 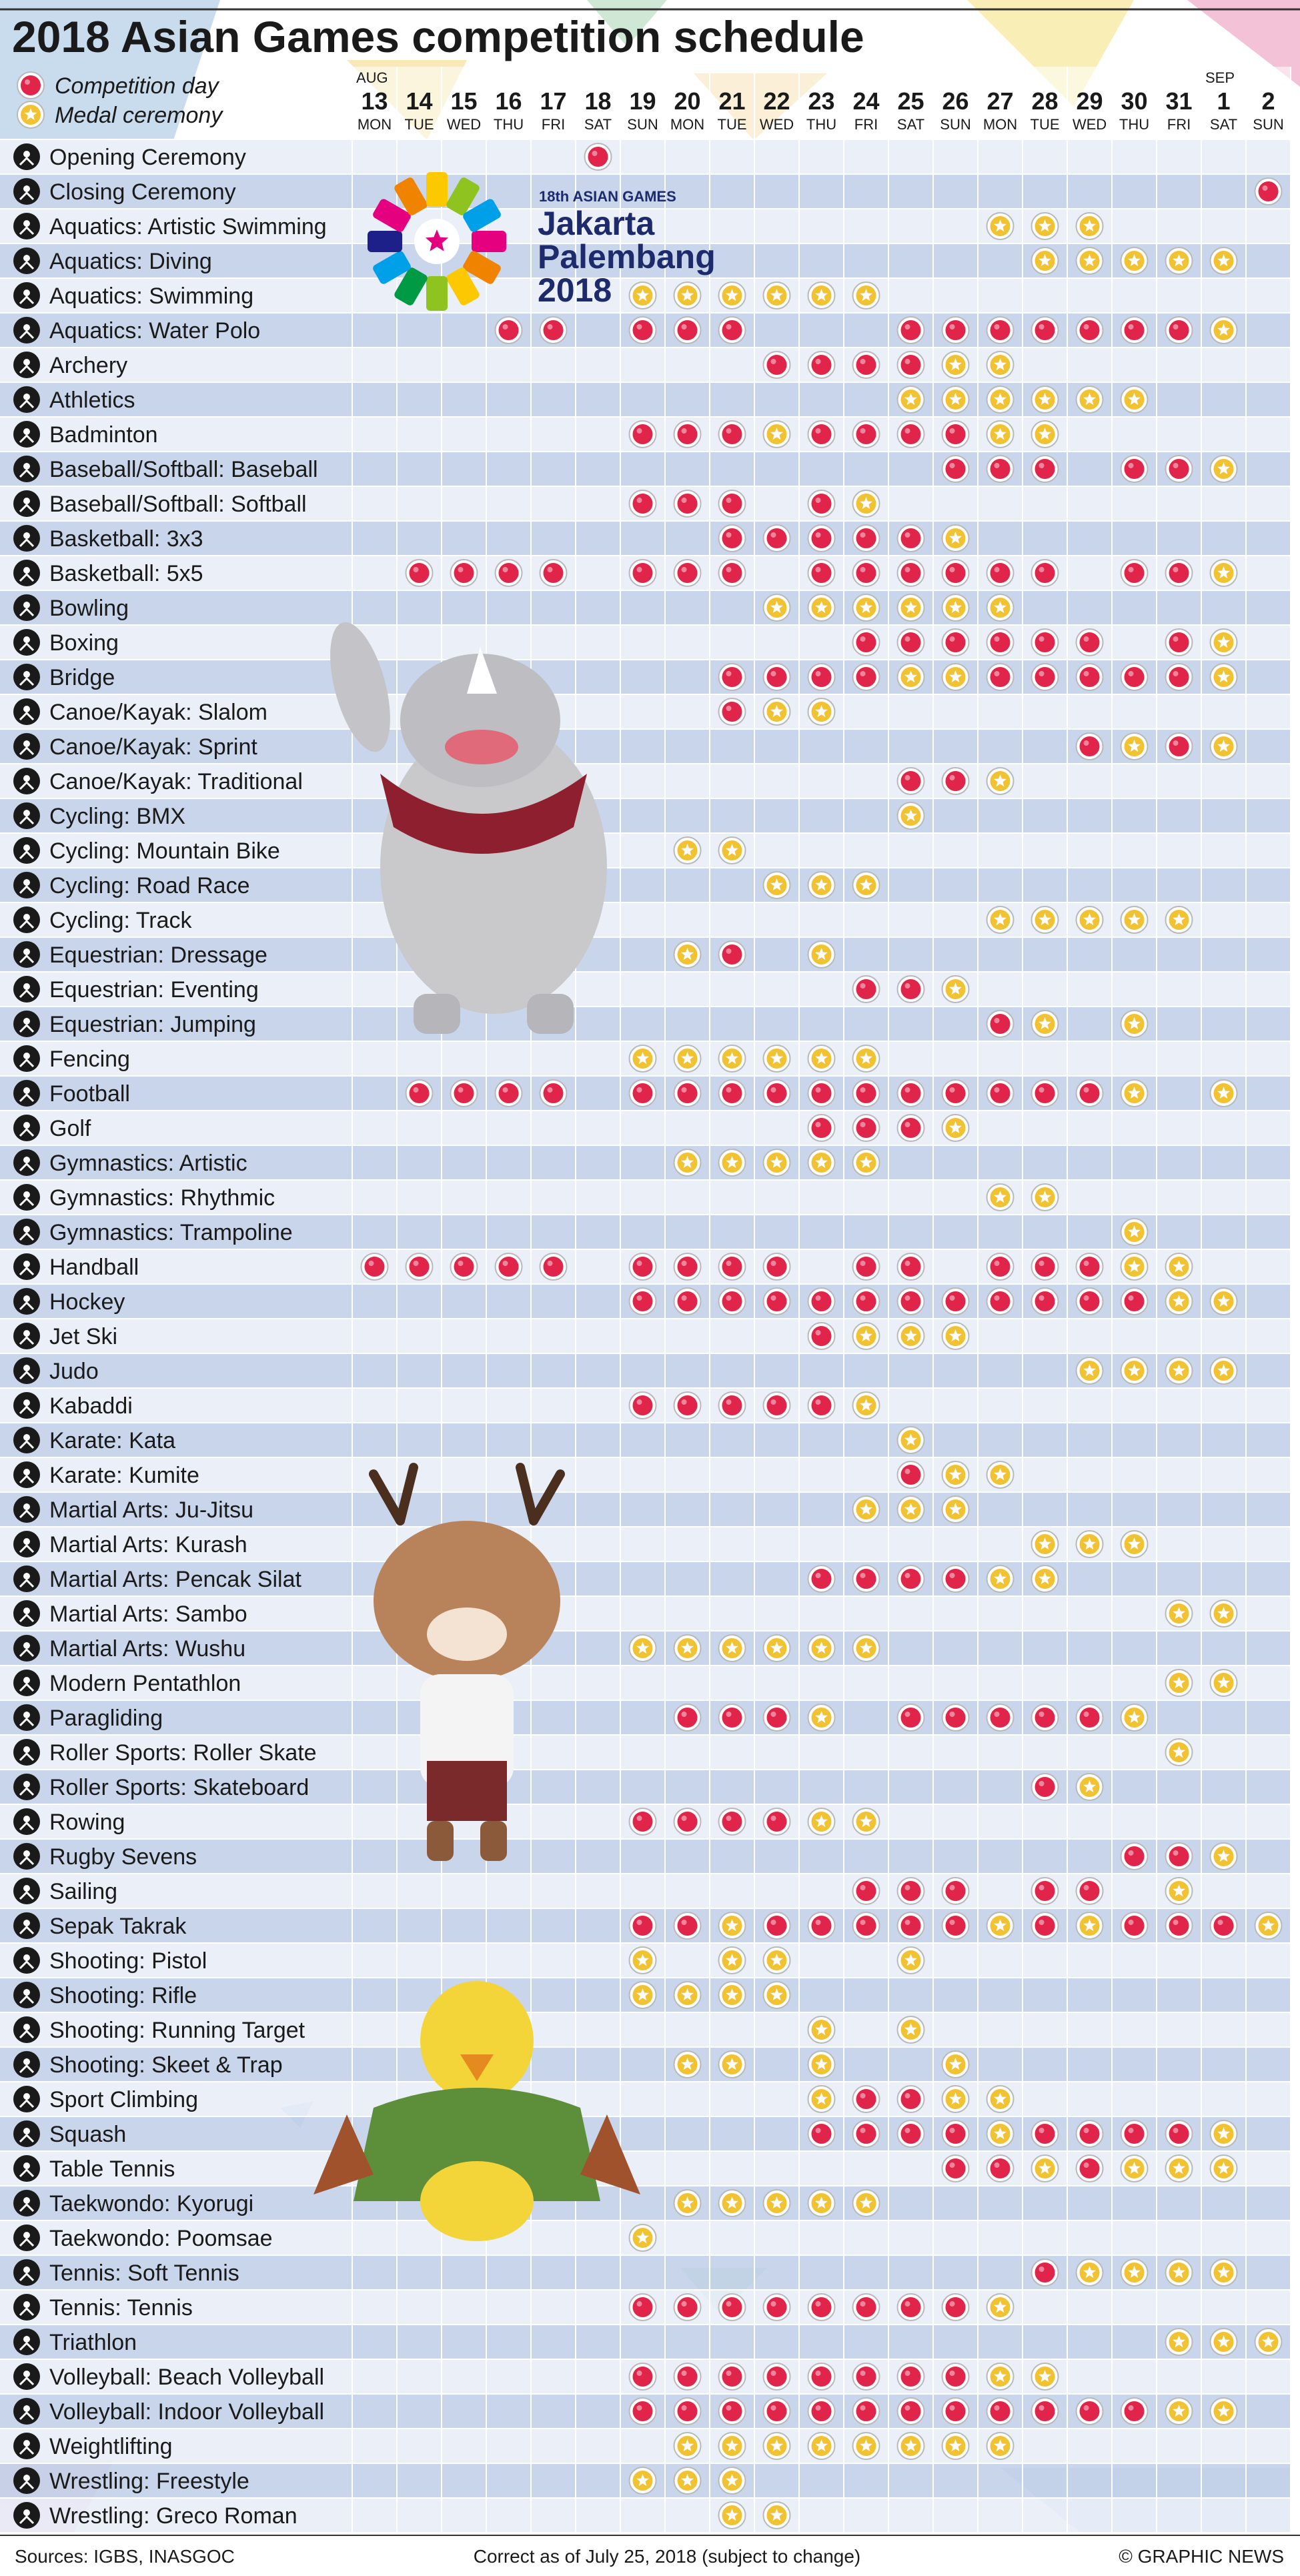 What do you see at coordinates (372, 77) in the screenshot?
I see `month-label: AUG` at bounding box center [372, 77].